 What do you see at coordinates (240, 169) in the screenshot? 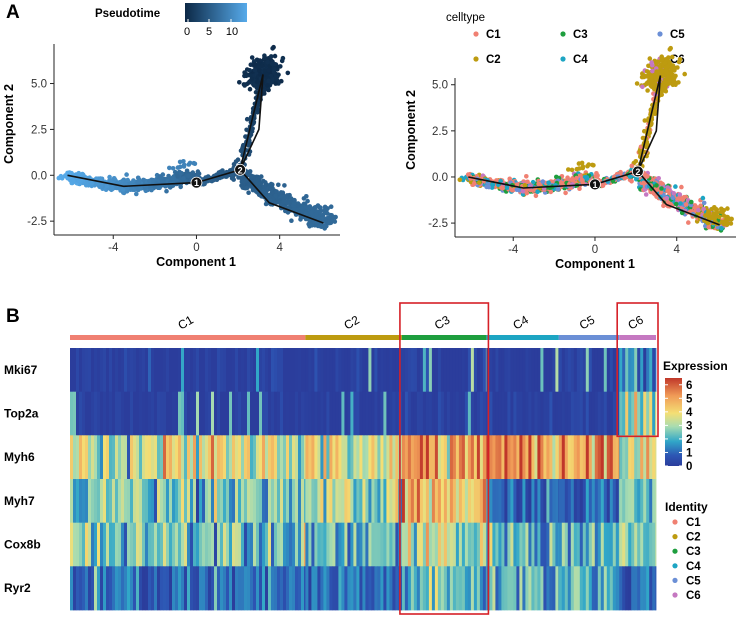
I see `branch-point-marker` at bounding box center [240, 169].